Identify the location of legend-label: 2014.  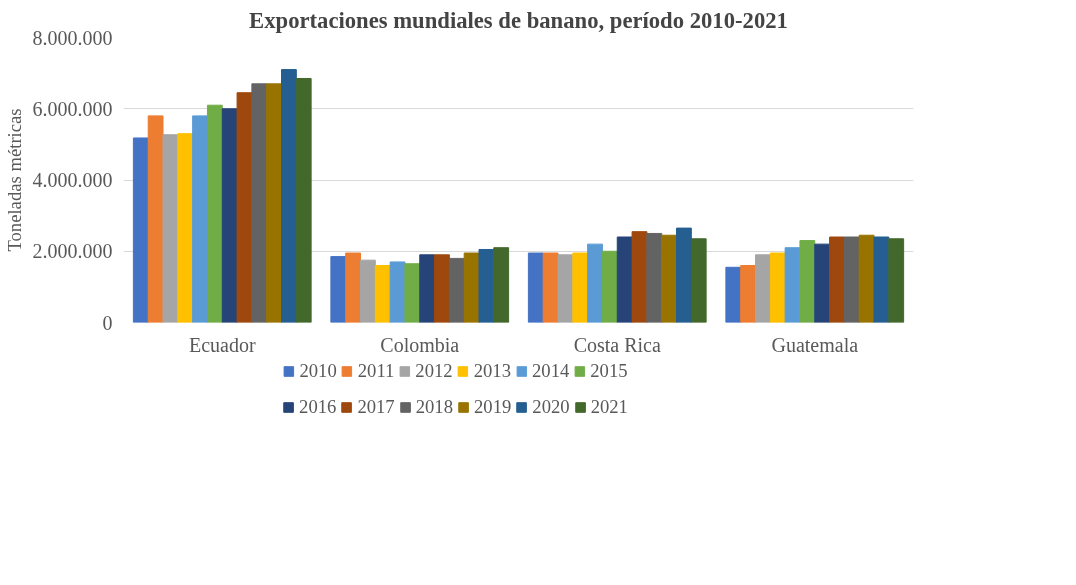
(550, 371).